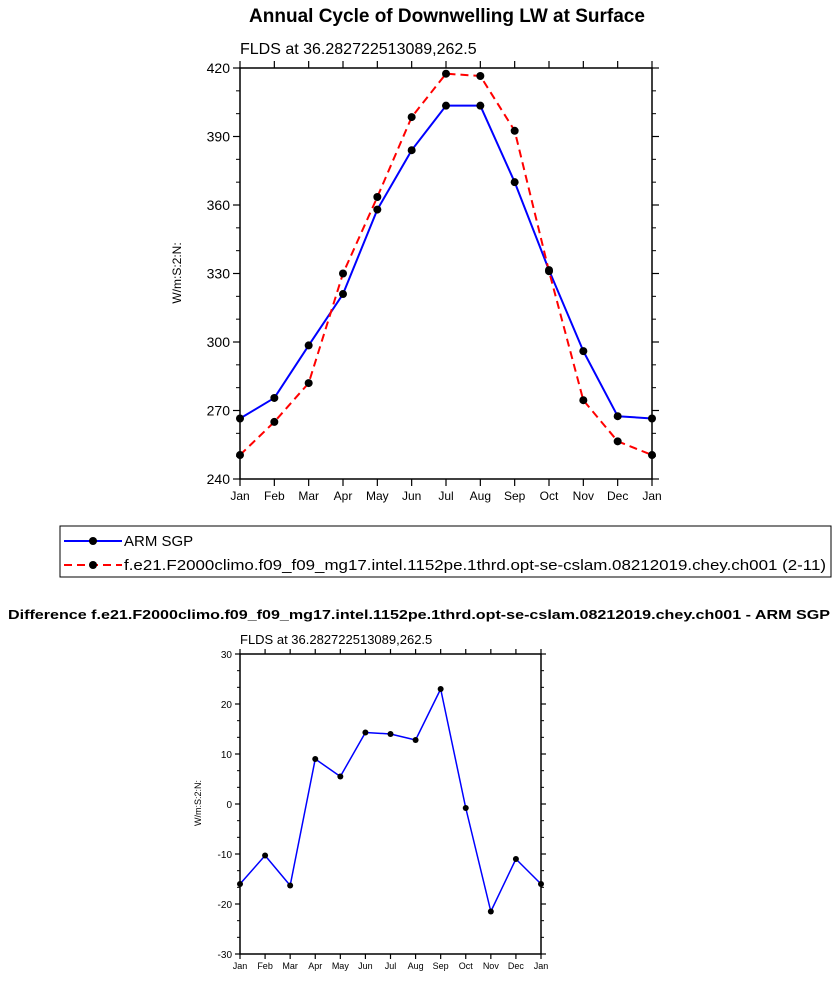  Describe the element at coordinates (219, 342) in the screenshot. I see `chart1-ytick-label: 300` at that location.